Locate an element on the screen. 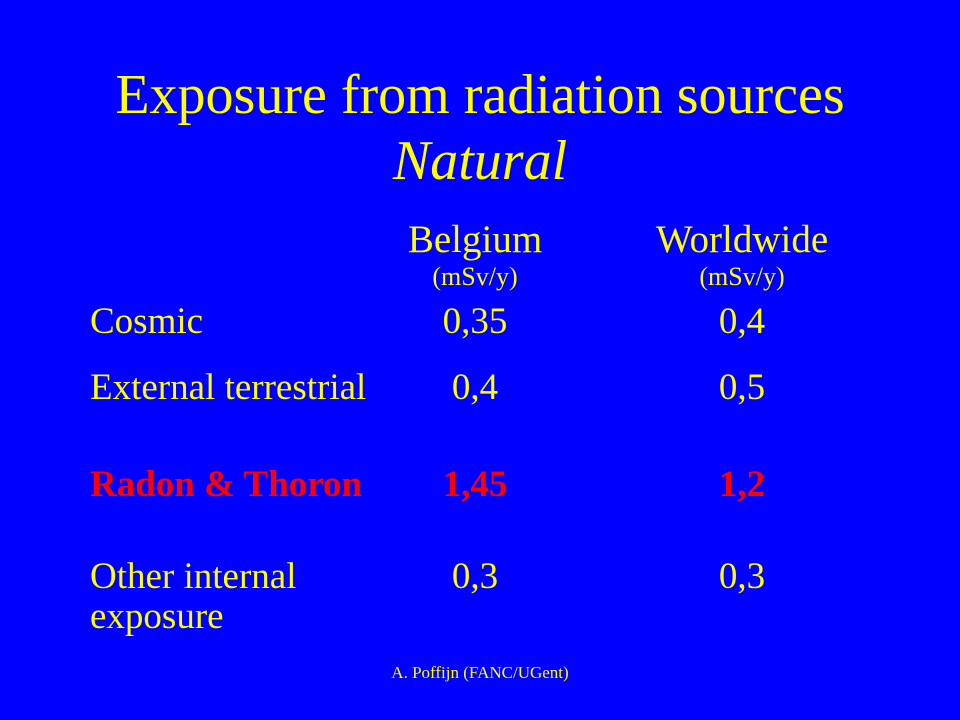  value-belgium: 0,4 is located at coordinates (475, 387).